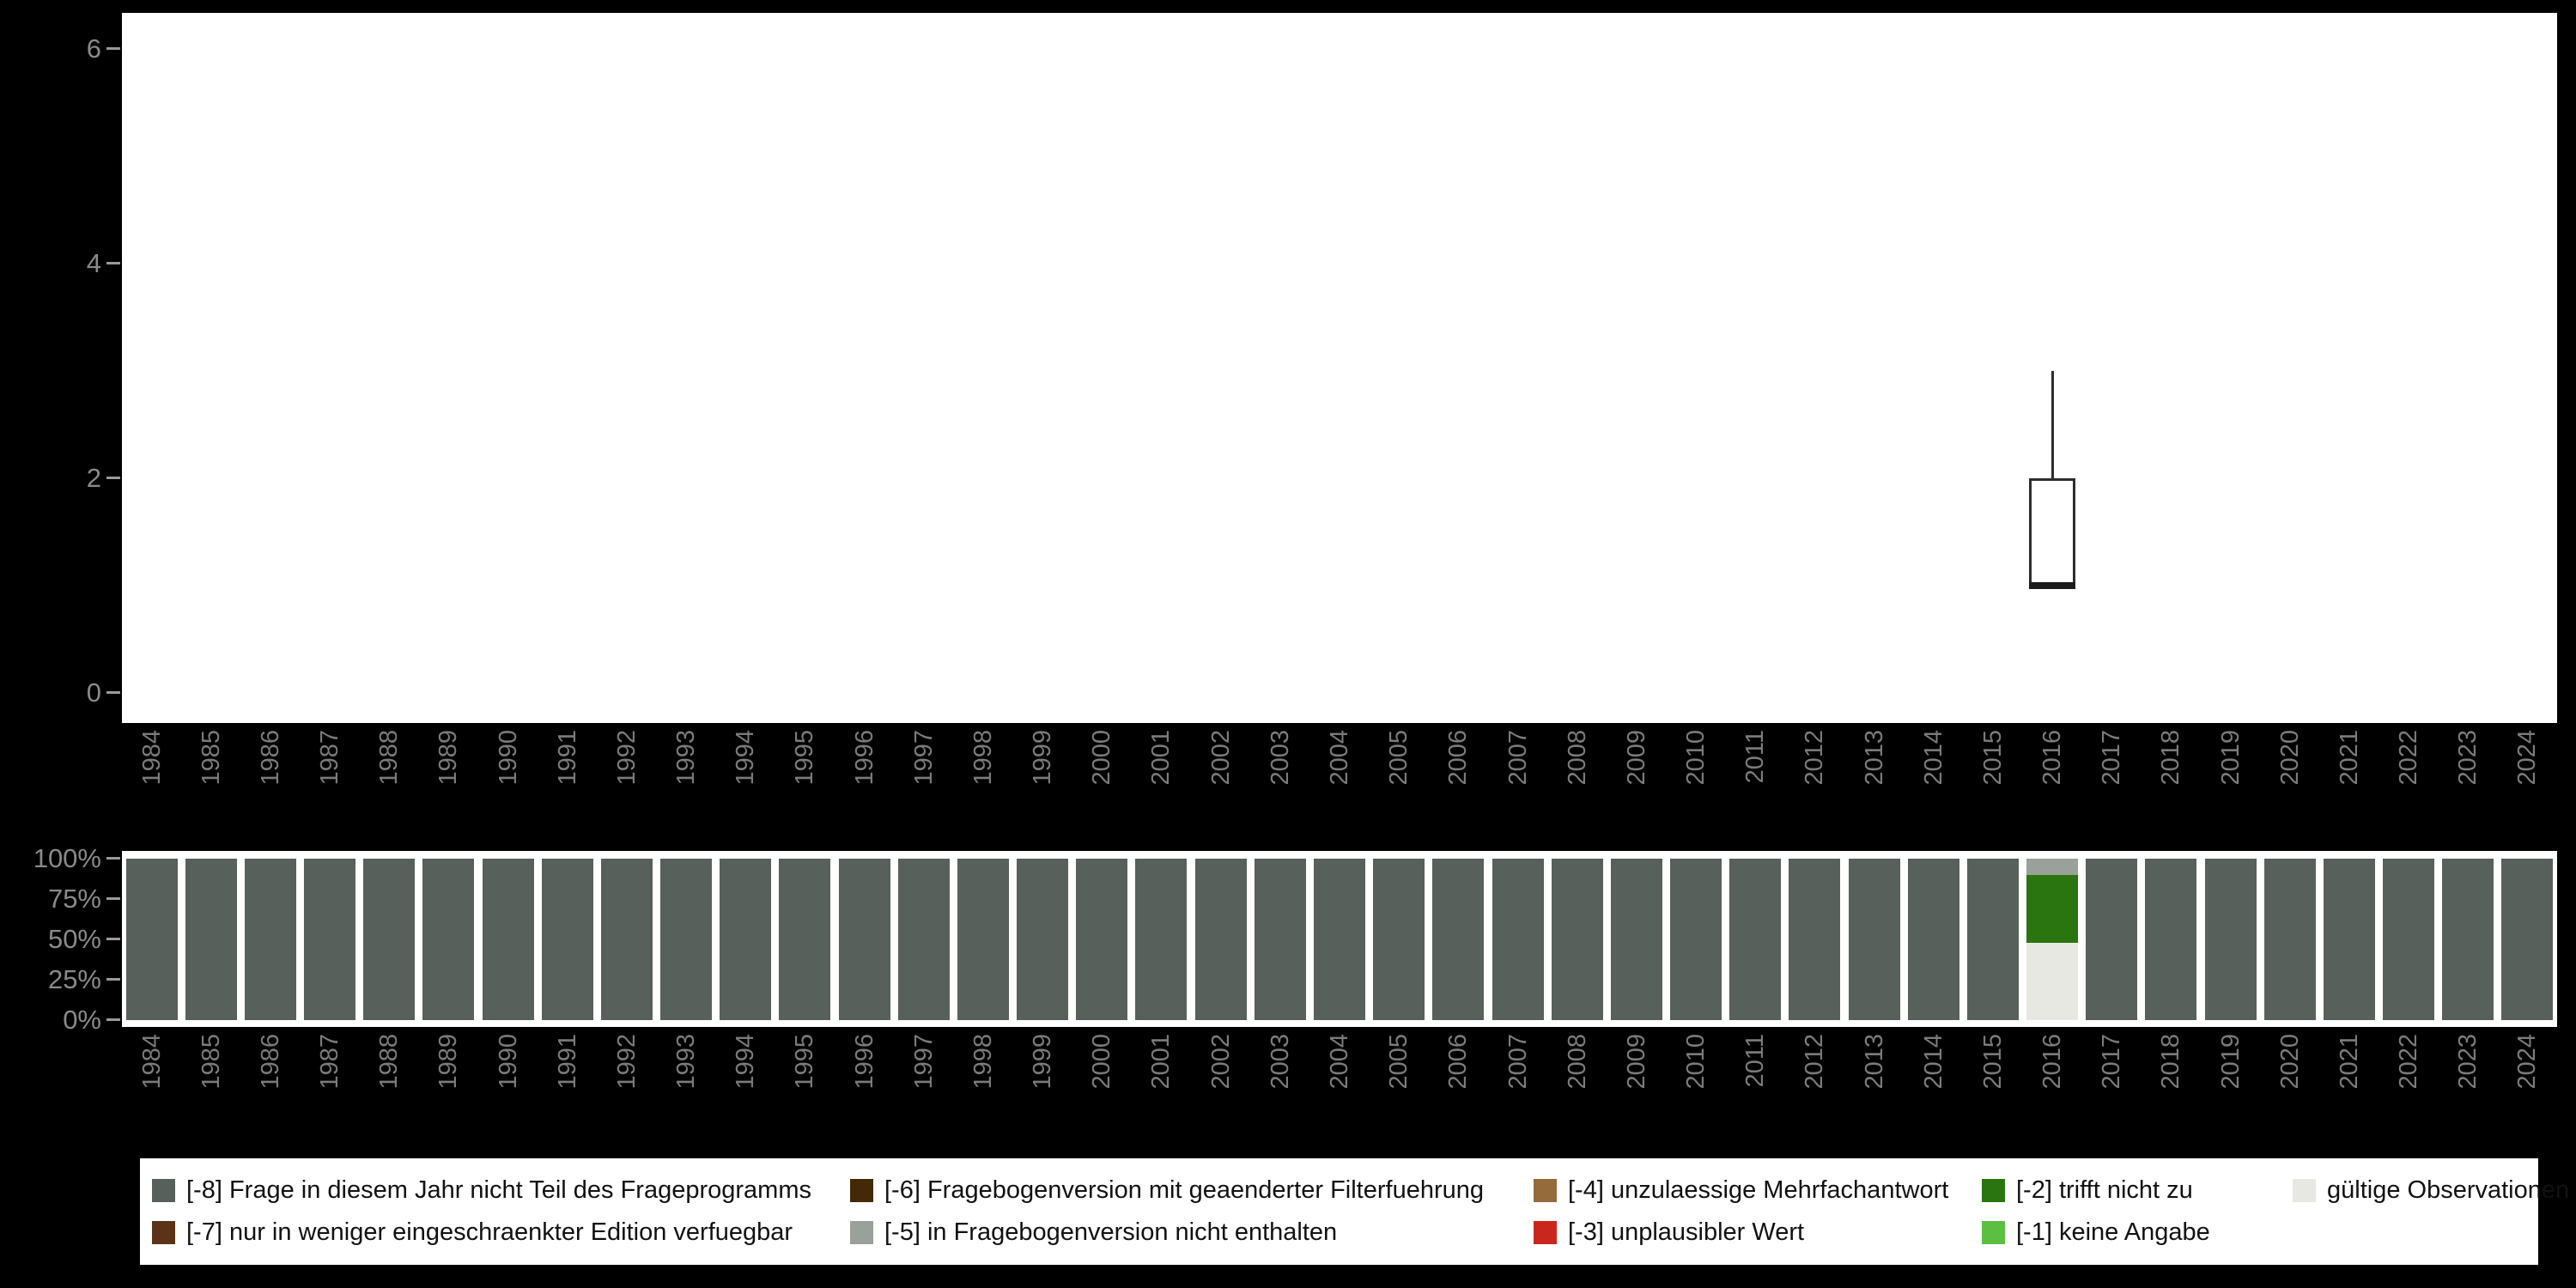  What do you see at coordinates (1221, 940) in the screenshot?
I see `year-bar-2002` at bounding box center [1221, 940].